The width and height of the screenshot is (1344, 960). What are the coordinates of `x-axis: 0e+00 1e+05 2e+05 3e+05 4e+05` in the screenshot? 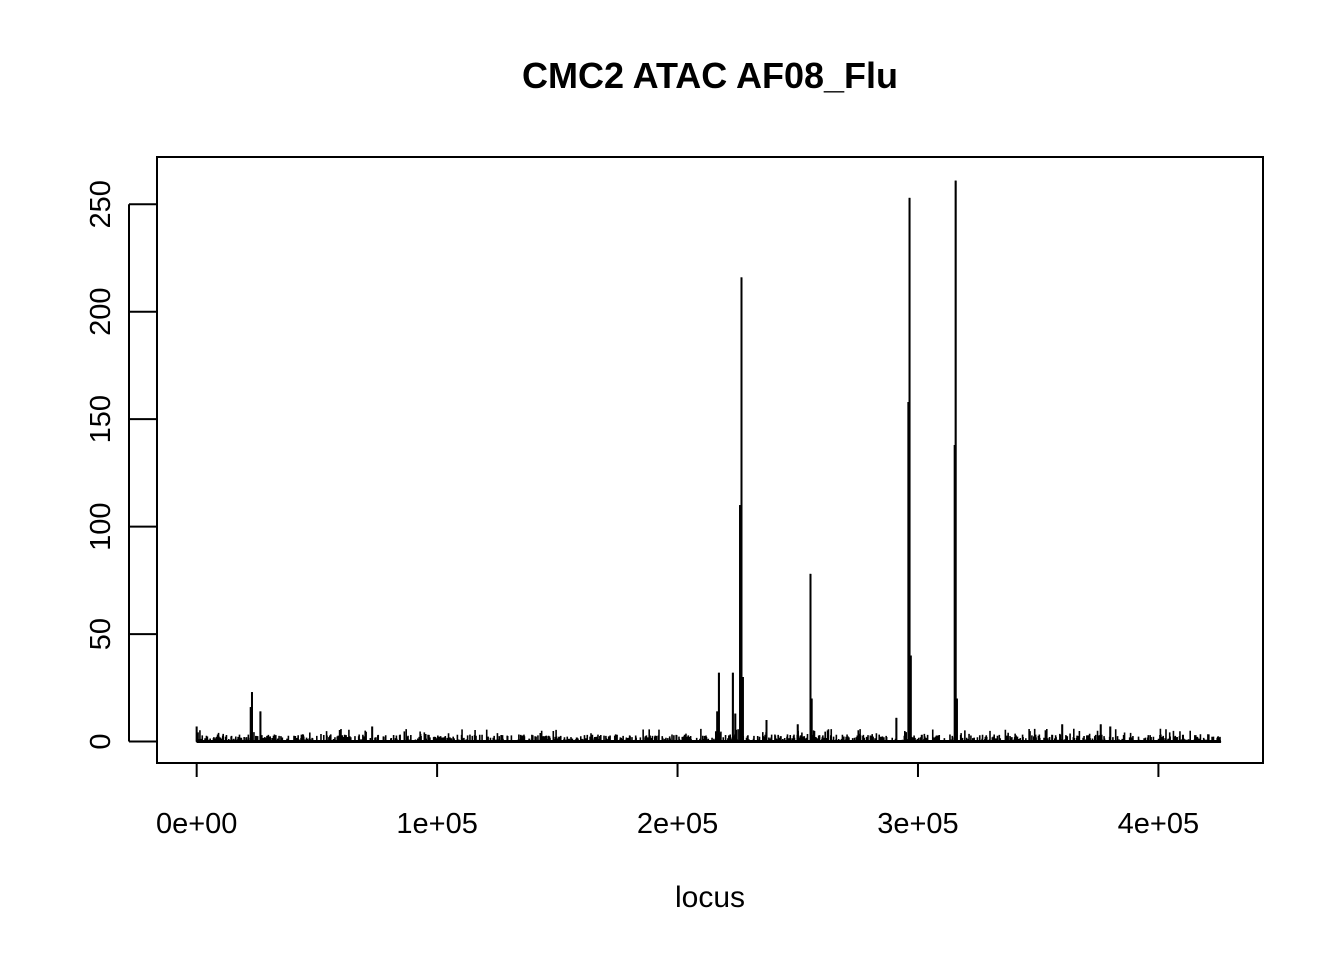 It's located at (677, 801).